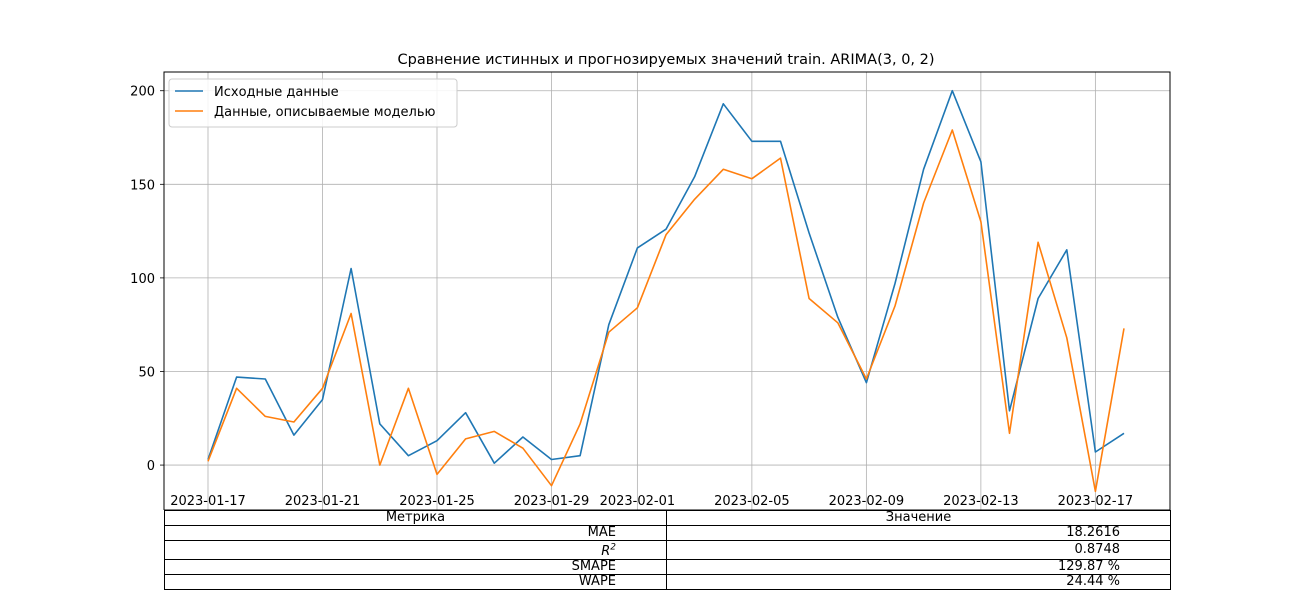 This screenshot has width=1300, height=600. What do you see at coordinates (415, 582) in the screenshot?
I see `metric-name: WAPE` at bounding box center [415, 582].